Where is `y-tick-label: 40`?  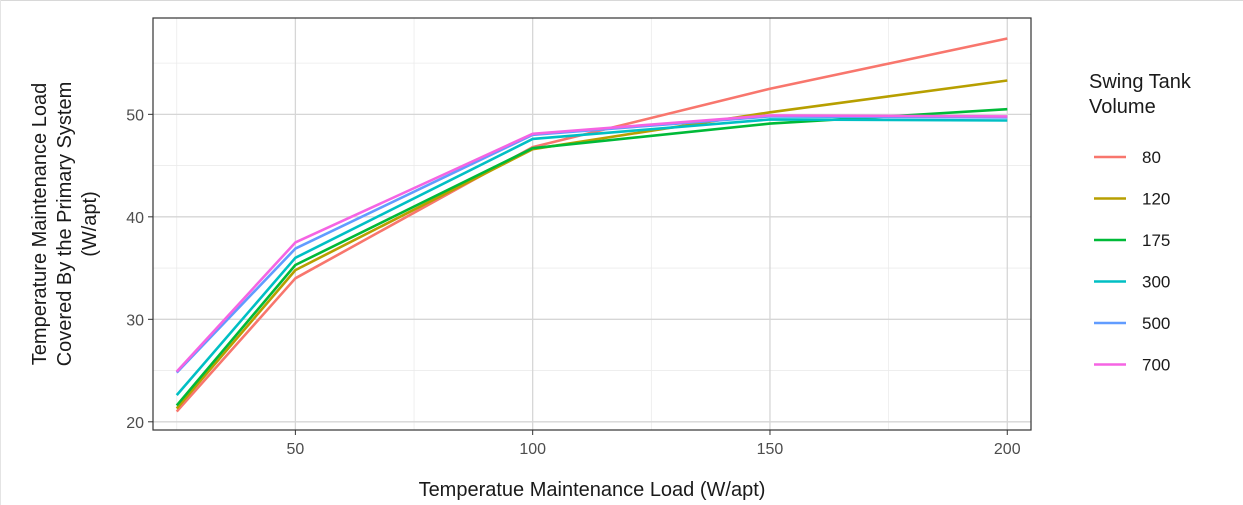
y-tick-label: 40 is located at coordinates (135, 218).